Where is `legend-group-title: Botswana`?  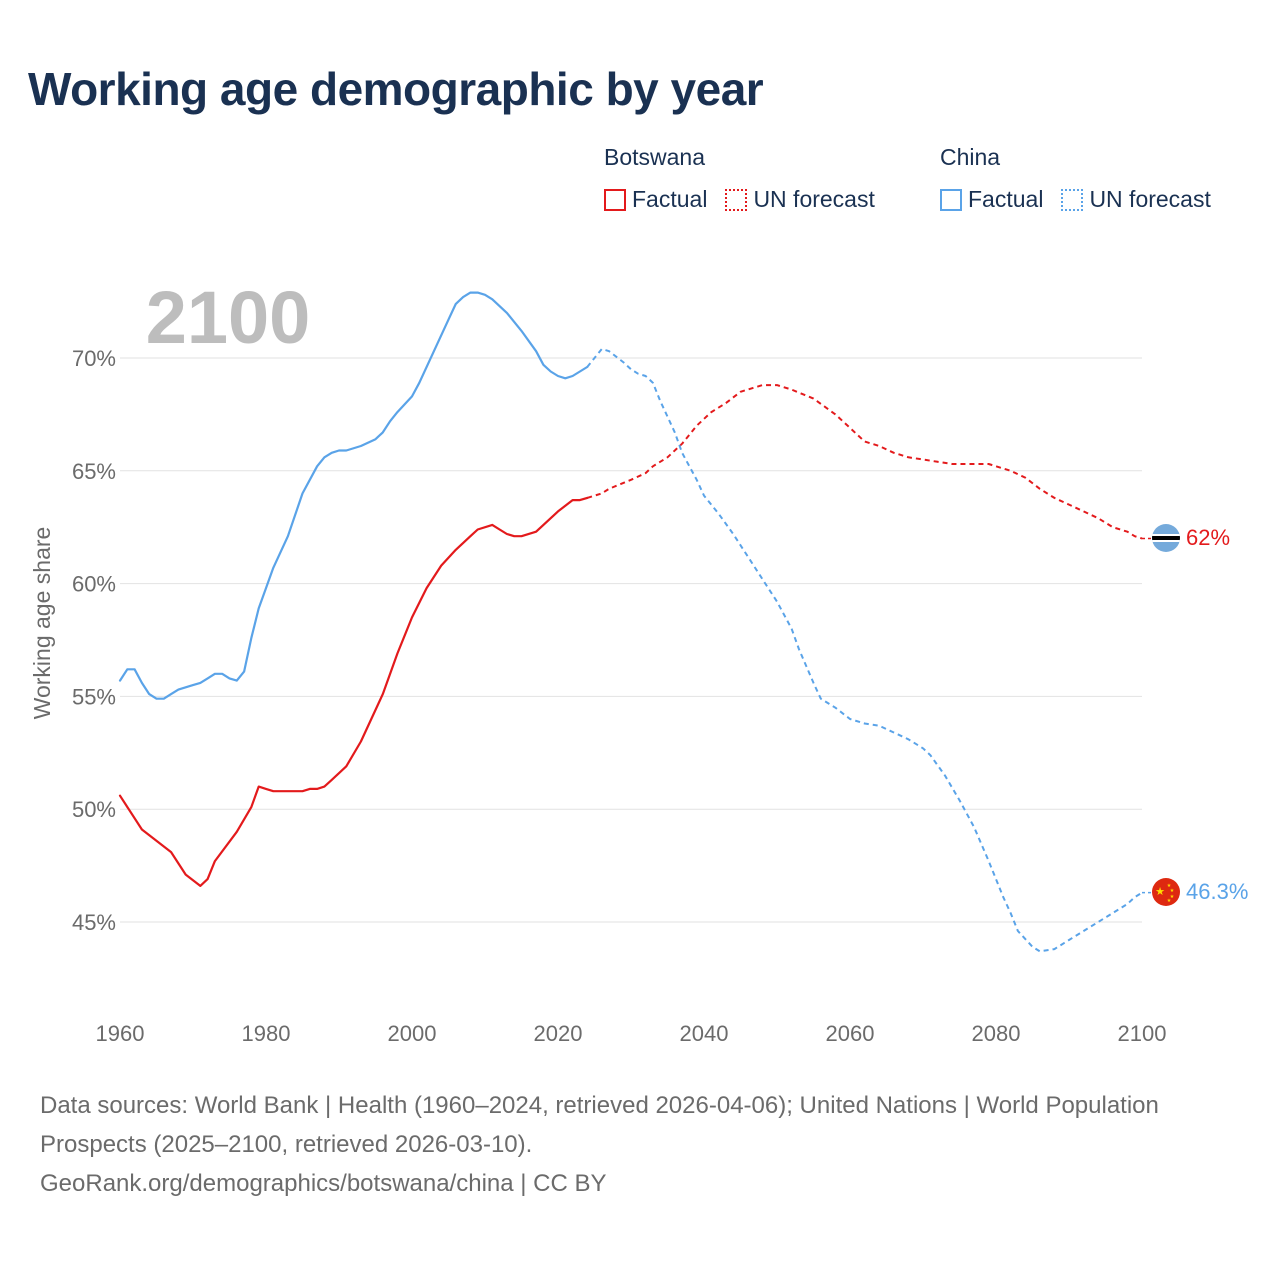
legend-group-title: Botswana is located at coordinates (655, 157).